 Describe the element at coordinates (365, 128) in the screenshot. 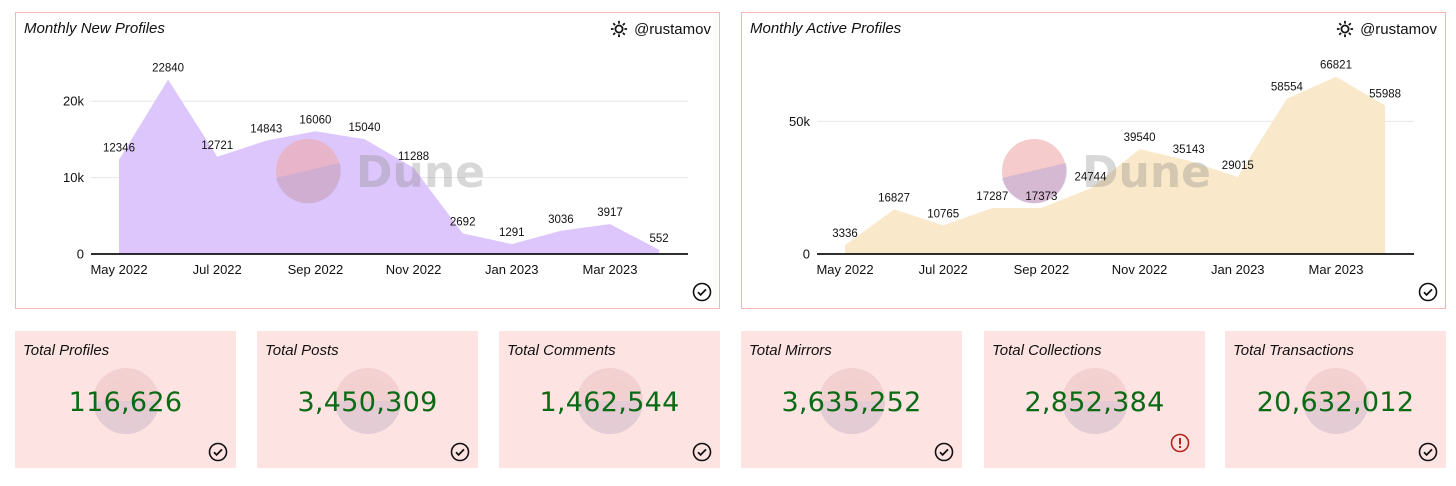

I see `data-label: 15040` at that location.